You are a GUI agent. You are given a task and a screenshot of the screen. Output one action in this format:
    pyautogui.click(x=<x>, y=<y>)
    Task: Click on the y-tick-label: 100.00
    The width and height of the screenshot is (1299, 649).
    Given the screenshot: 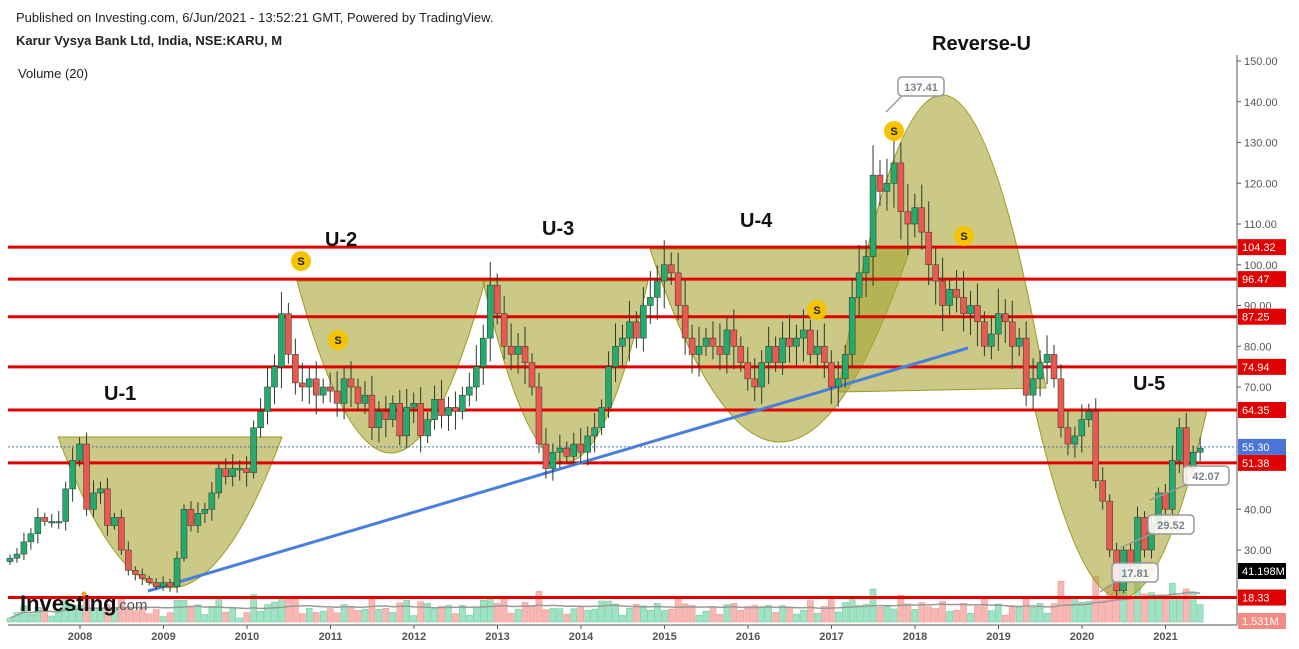 What is the action you would take?
    pyautogui.click(x=1261, y=266)
    